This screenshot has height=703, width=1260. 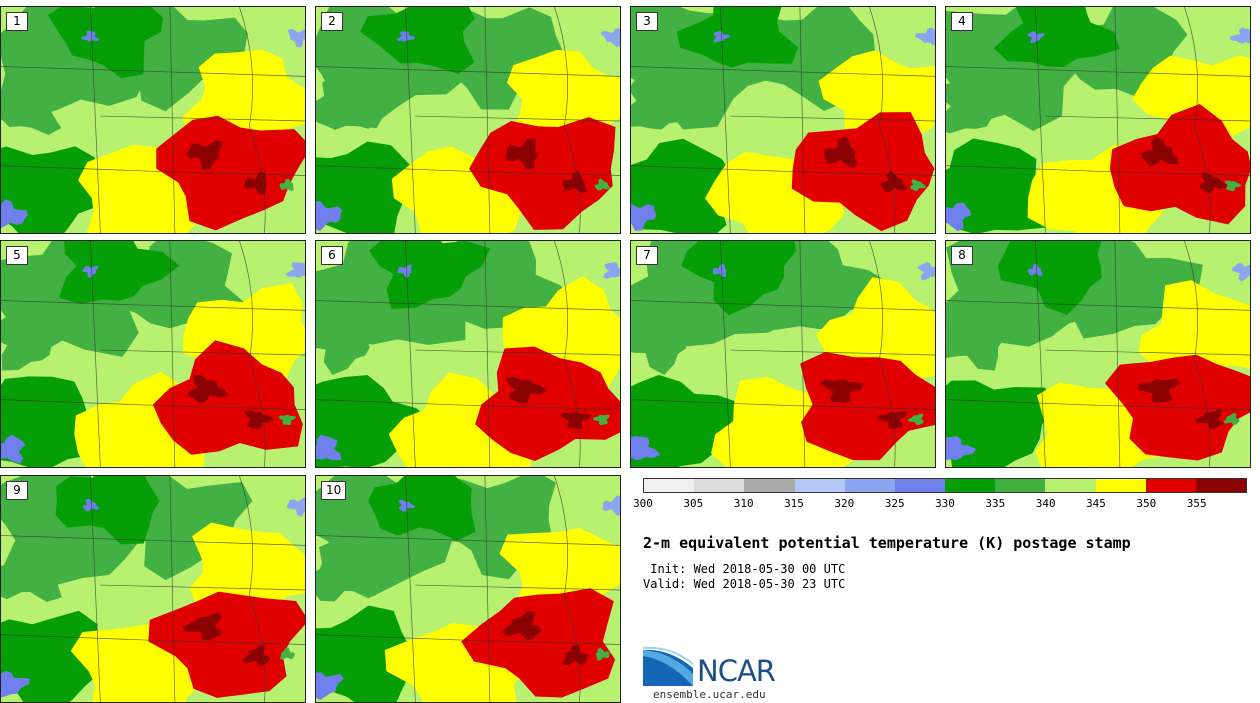 I want to click on member-panel-2: 2, so click(x=468, y=120).